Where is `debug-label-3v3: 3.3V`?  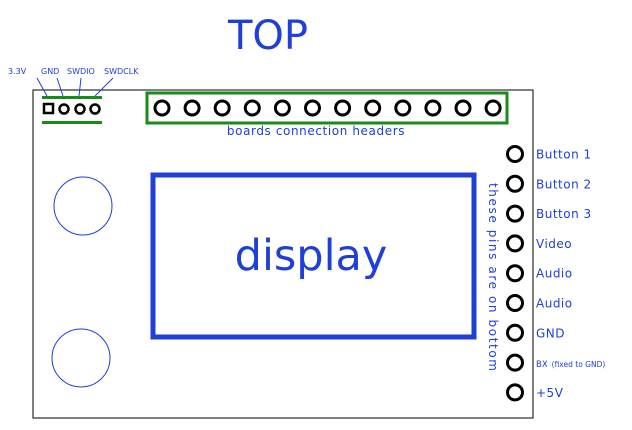
debug-label-3v3: 3.3V is located at coordinates (17, 71).